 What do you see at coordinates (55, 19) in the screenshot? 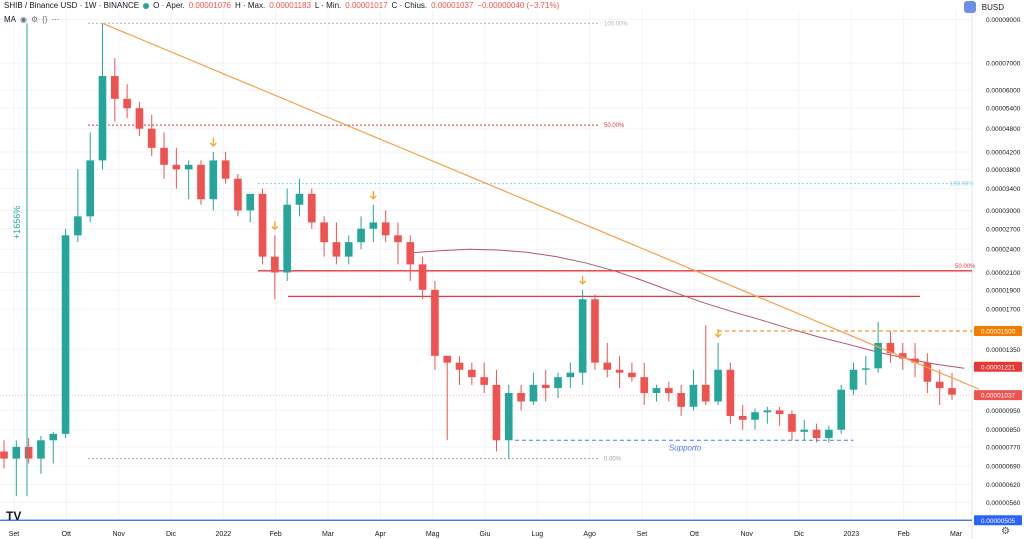
I see `more-icon: ⋯` at bounding box center [55, 19].